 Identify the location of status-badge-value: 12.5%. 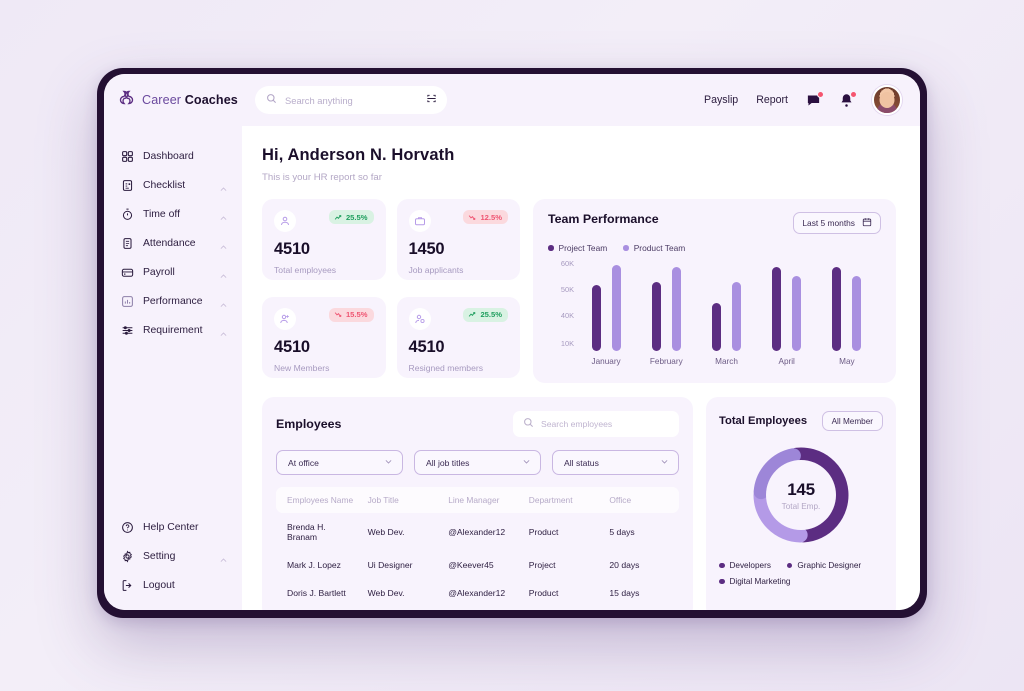
(491, 217).